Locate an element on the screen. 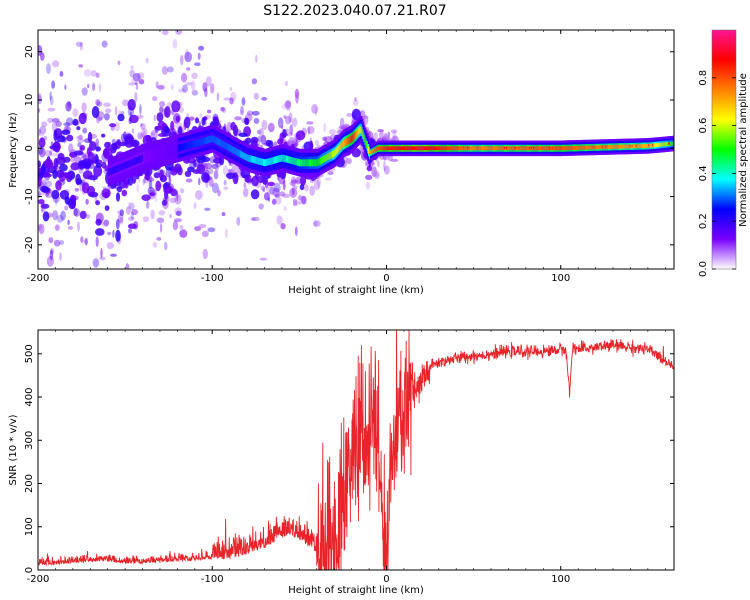 The width and height of the screenshot is (750, 600). spectrogram-y-tick-label: -10 is located at coordinates (29, 196).